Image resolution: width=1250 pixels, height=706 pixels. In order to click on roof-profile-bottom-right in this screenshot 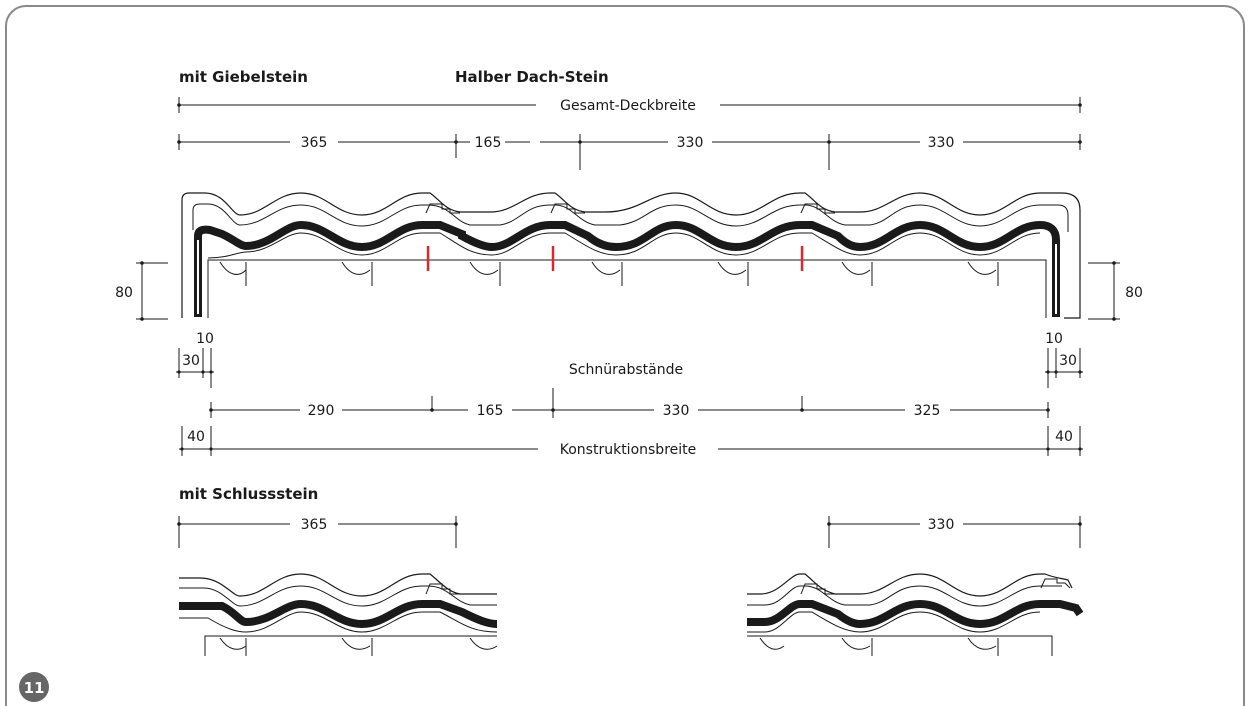, I will do `click(915, 614)`.